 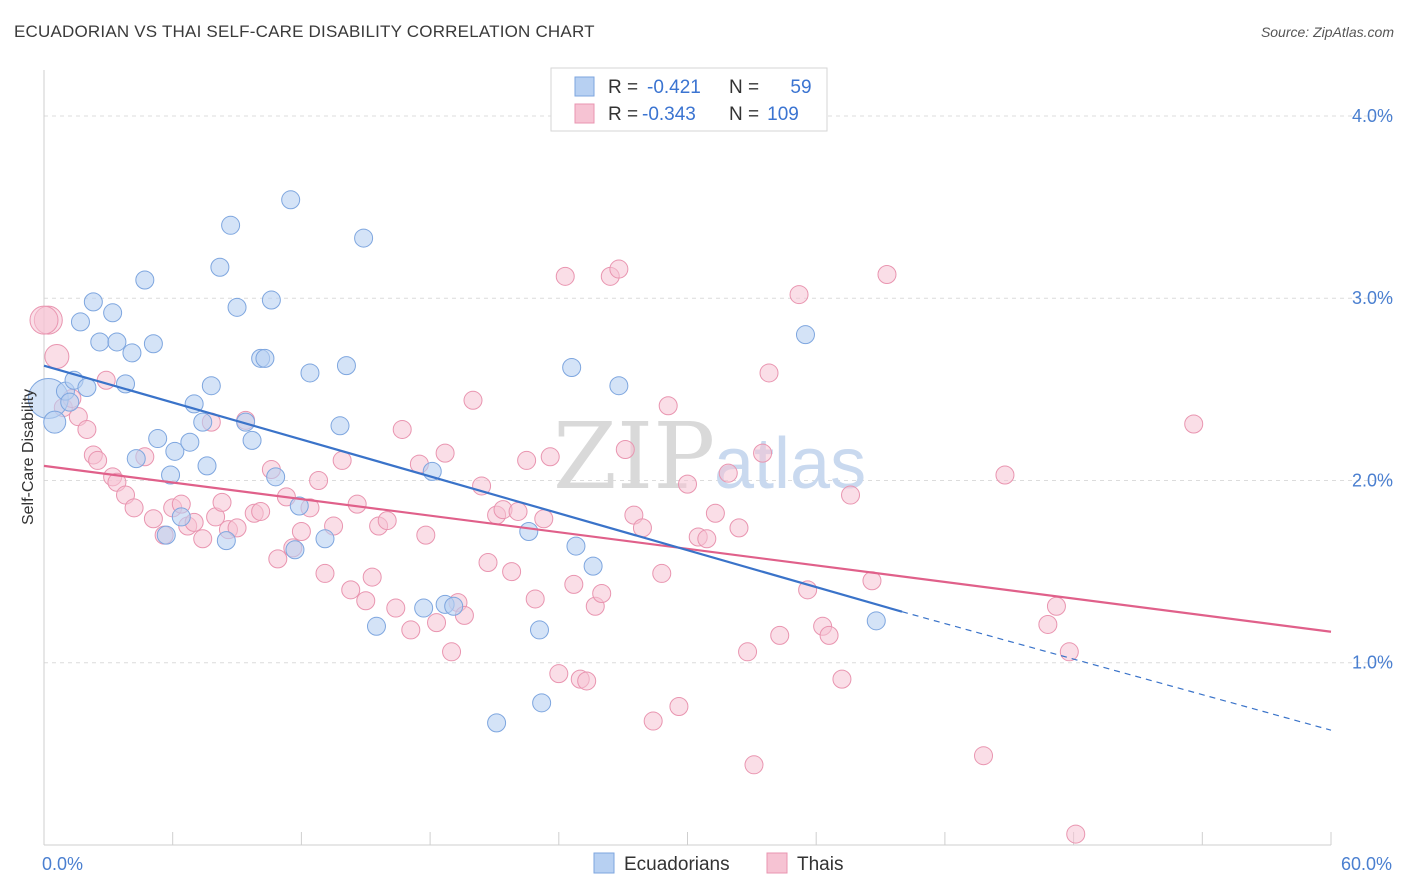 I want to click on legend-n-value-1: 59, so click(x=800, y=87).